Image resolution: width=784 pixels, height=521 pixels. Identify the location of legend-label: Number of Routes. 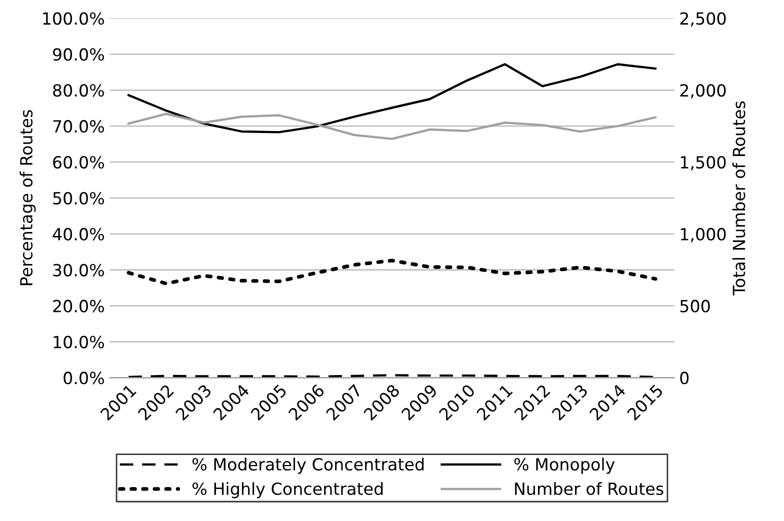
(589, 489).